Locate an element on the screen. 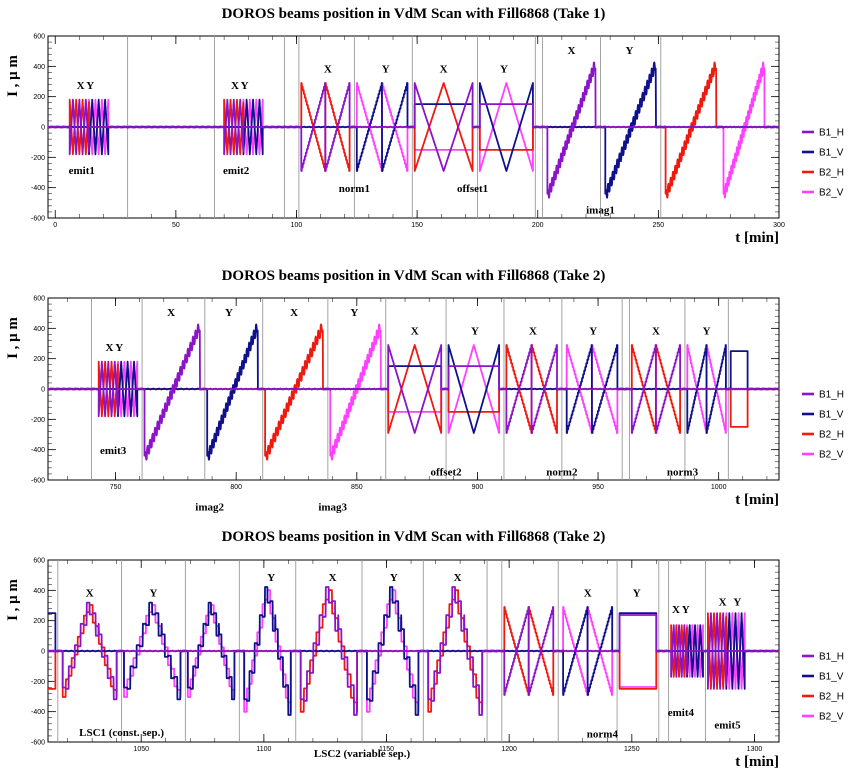  x-tick-label: 950 is located at coordinates (598, 487).